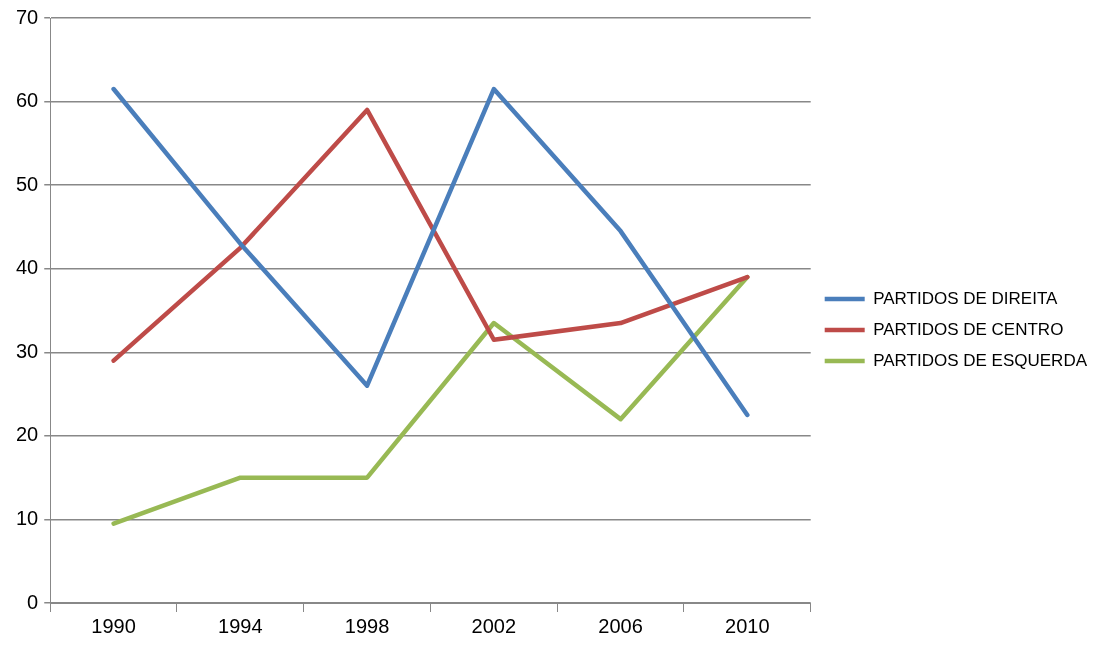  What do you see at coordinates (113, 625) in the screenshot?
I see `x-tick-label: 1990` at bounding box center [113, 625].